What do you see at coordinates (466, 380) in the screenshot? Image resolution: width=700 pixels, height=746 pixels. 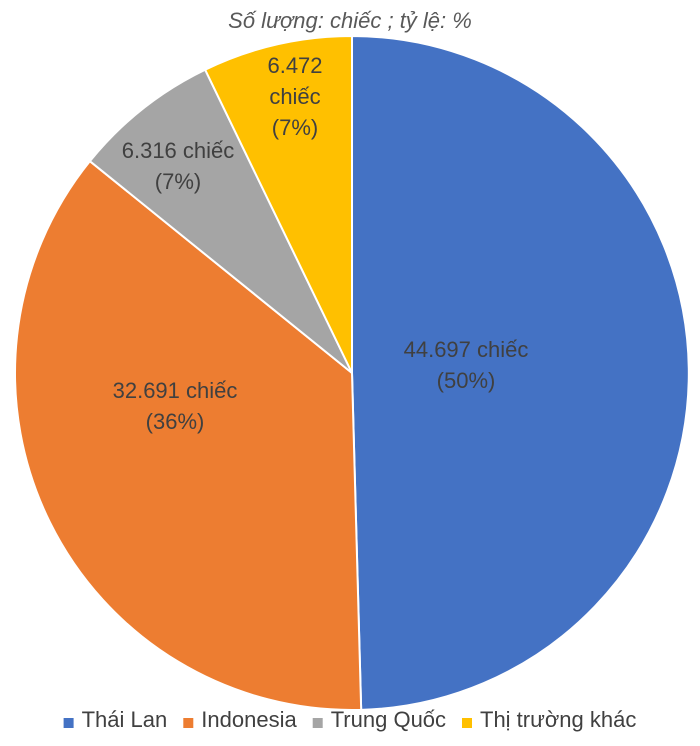 I see `data-label-line: (50%)` at bounding box center [466, 380].